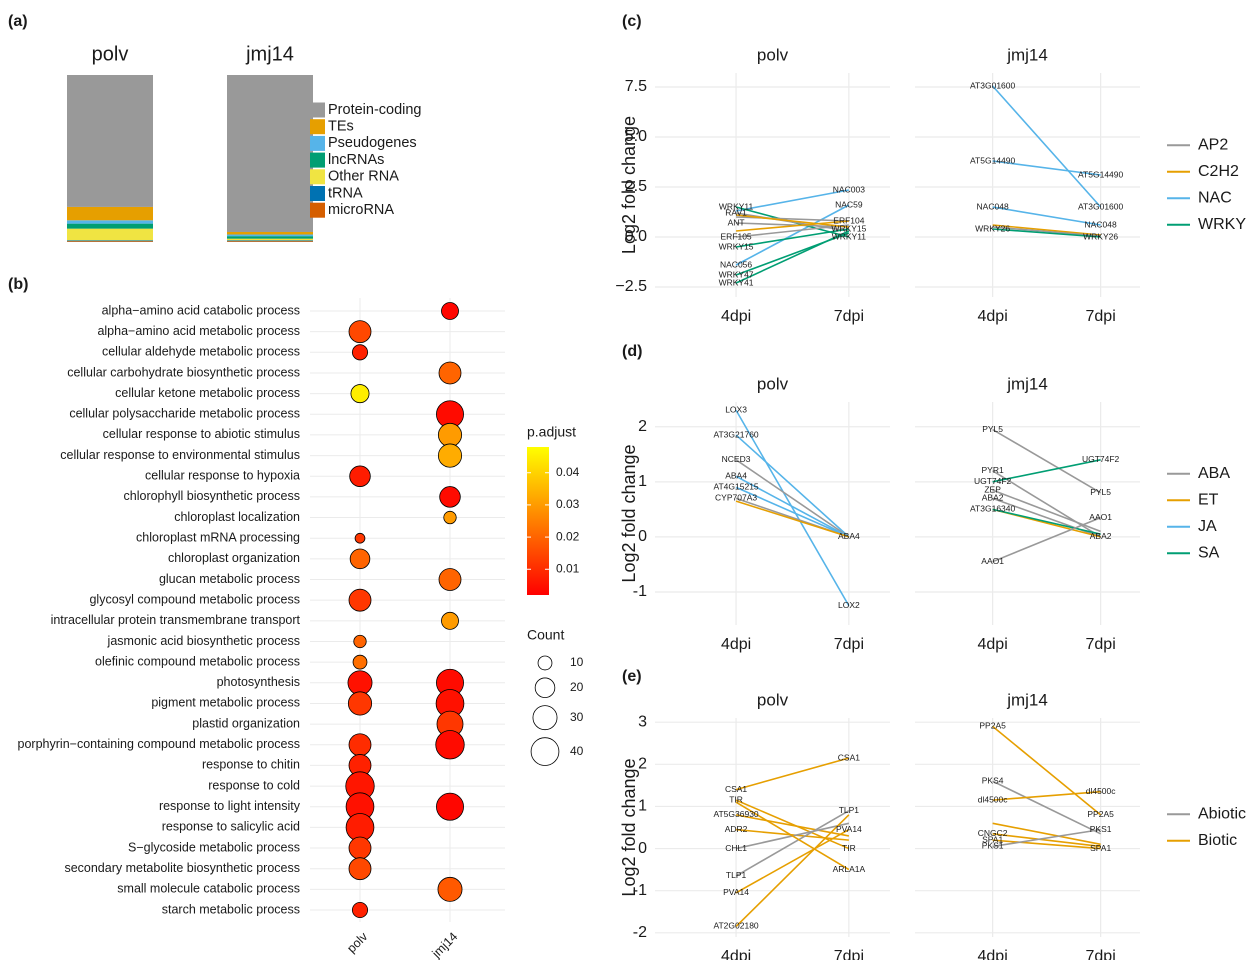 This screenshot has width=1255, height=960. I want to click on term-label: chlorophyll biosynthetic process, so click(212, 496).